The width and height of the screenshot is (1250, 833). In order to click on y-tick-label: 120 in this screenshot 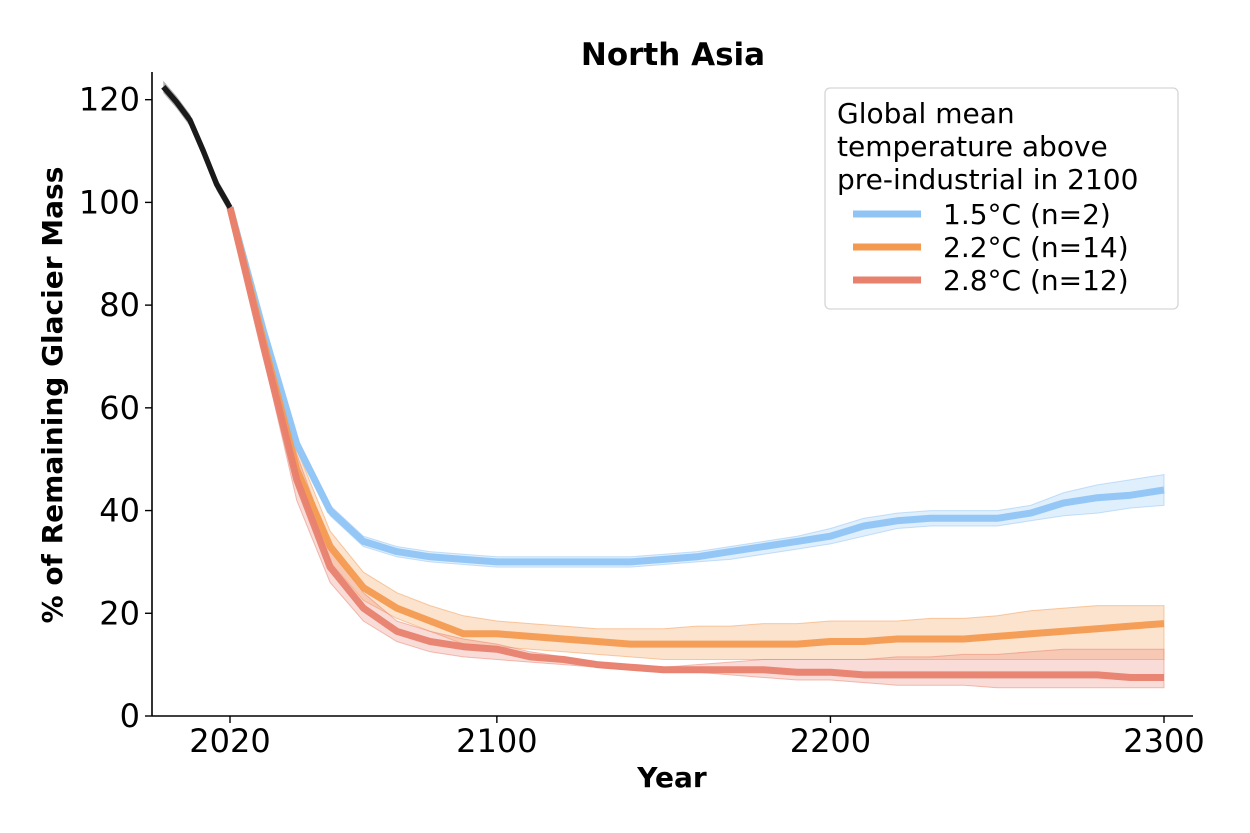, I will do `click(109, 100)`.